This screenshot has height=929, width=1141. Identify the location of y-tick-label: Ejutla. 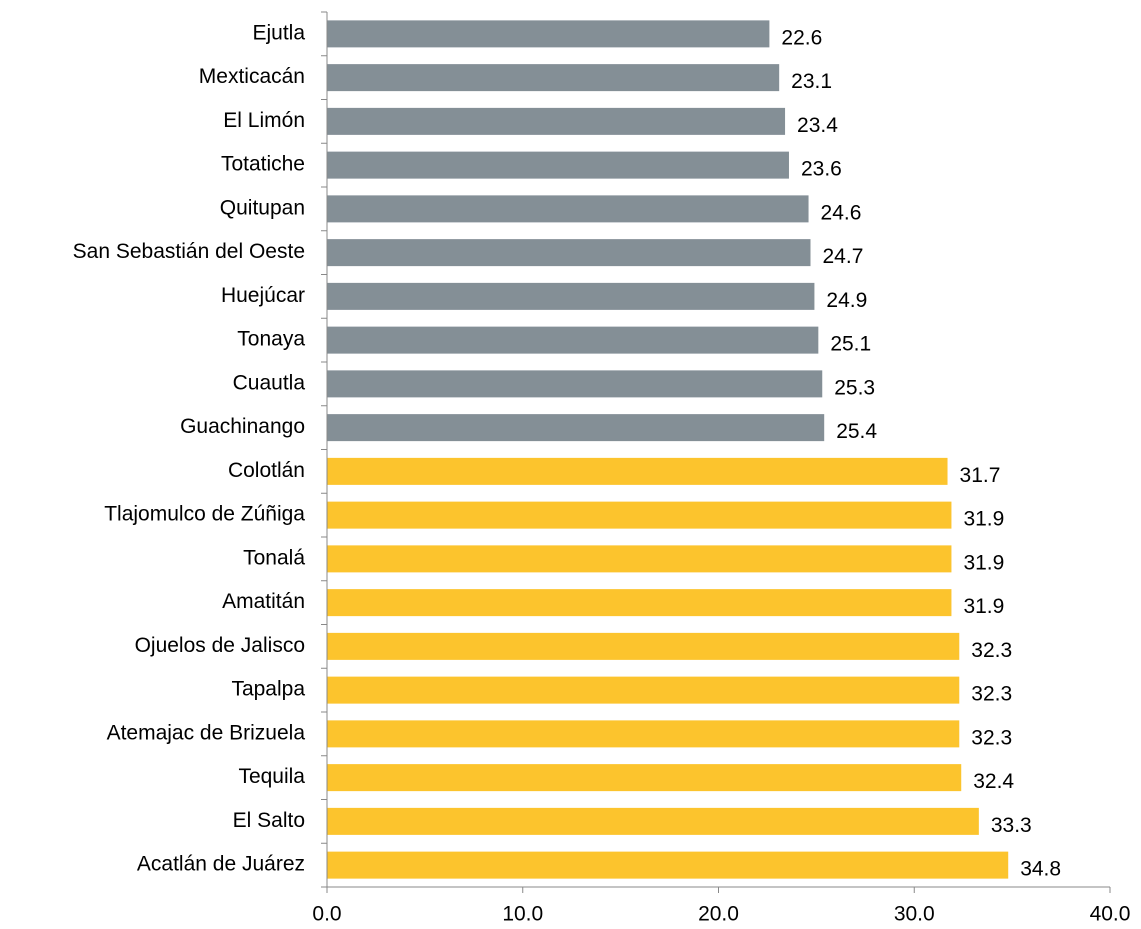
(278, 32).